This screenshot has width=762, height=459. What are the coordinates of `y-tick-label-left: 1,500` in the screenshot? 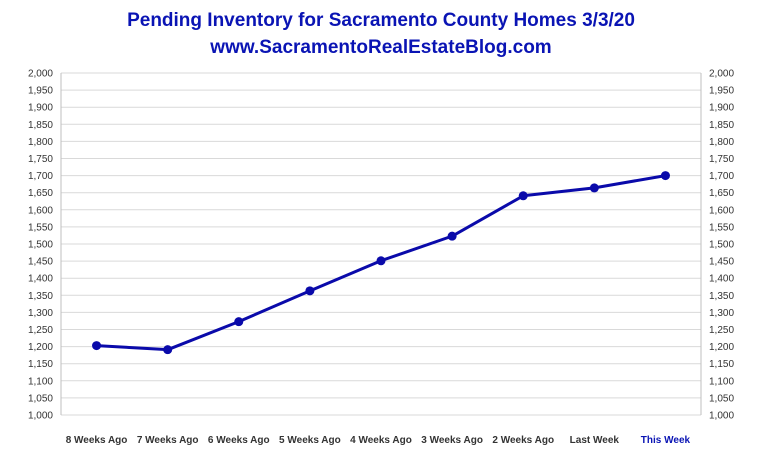 It's located at (40, 245).